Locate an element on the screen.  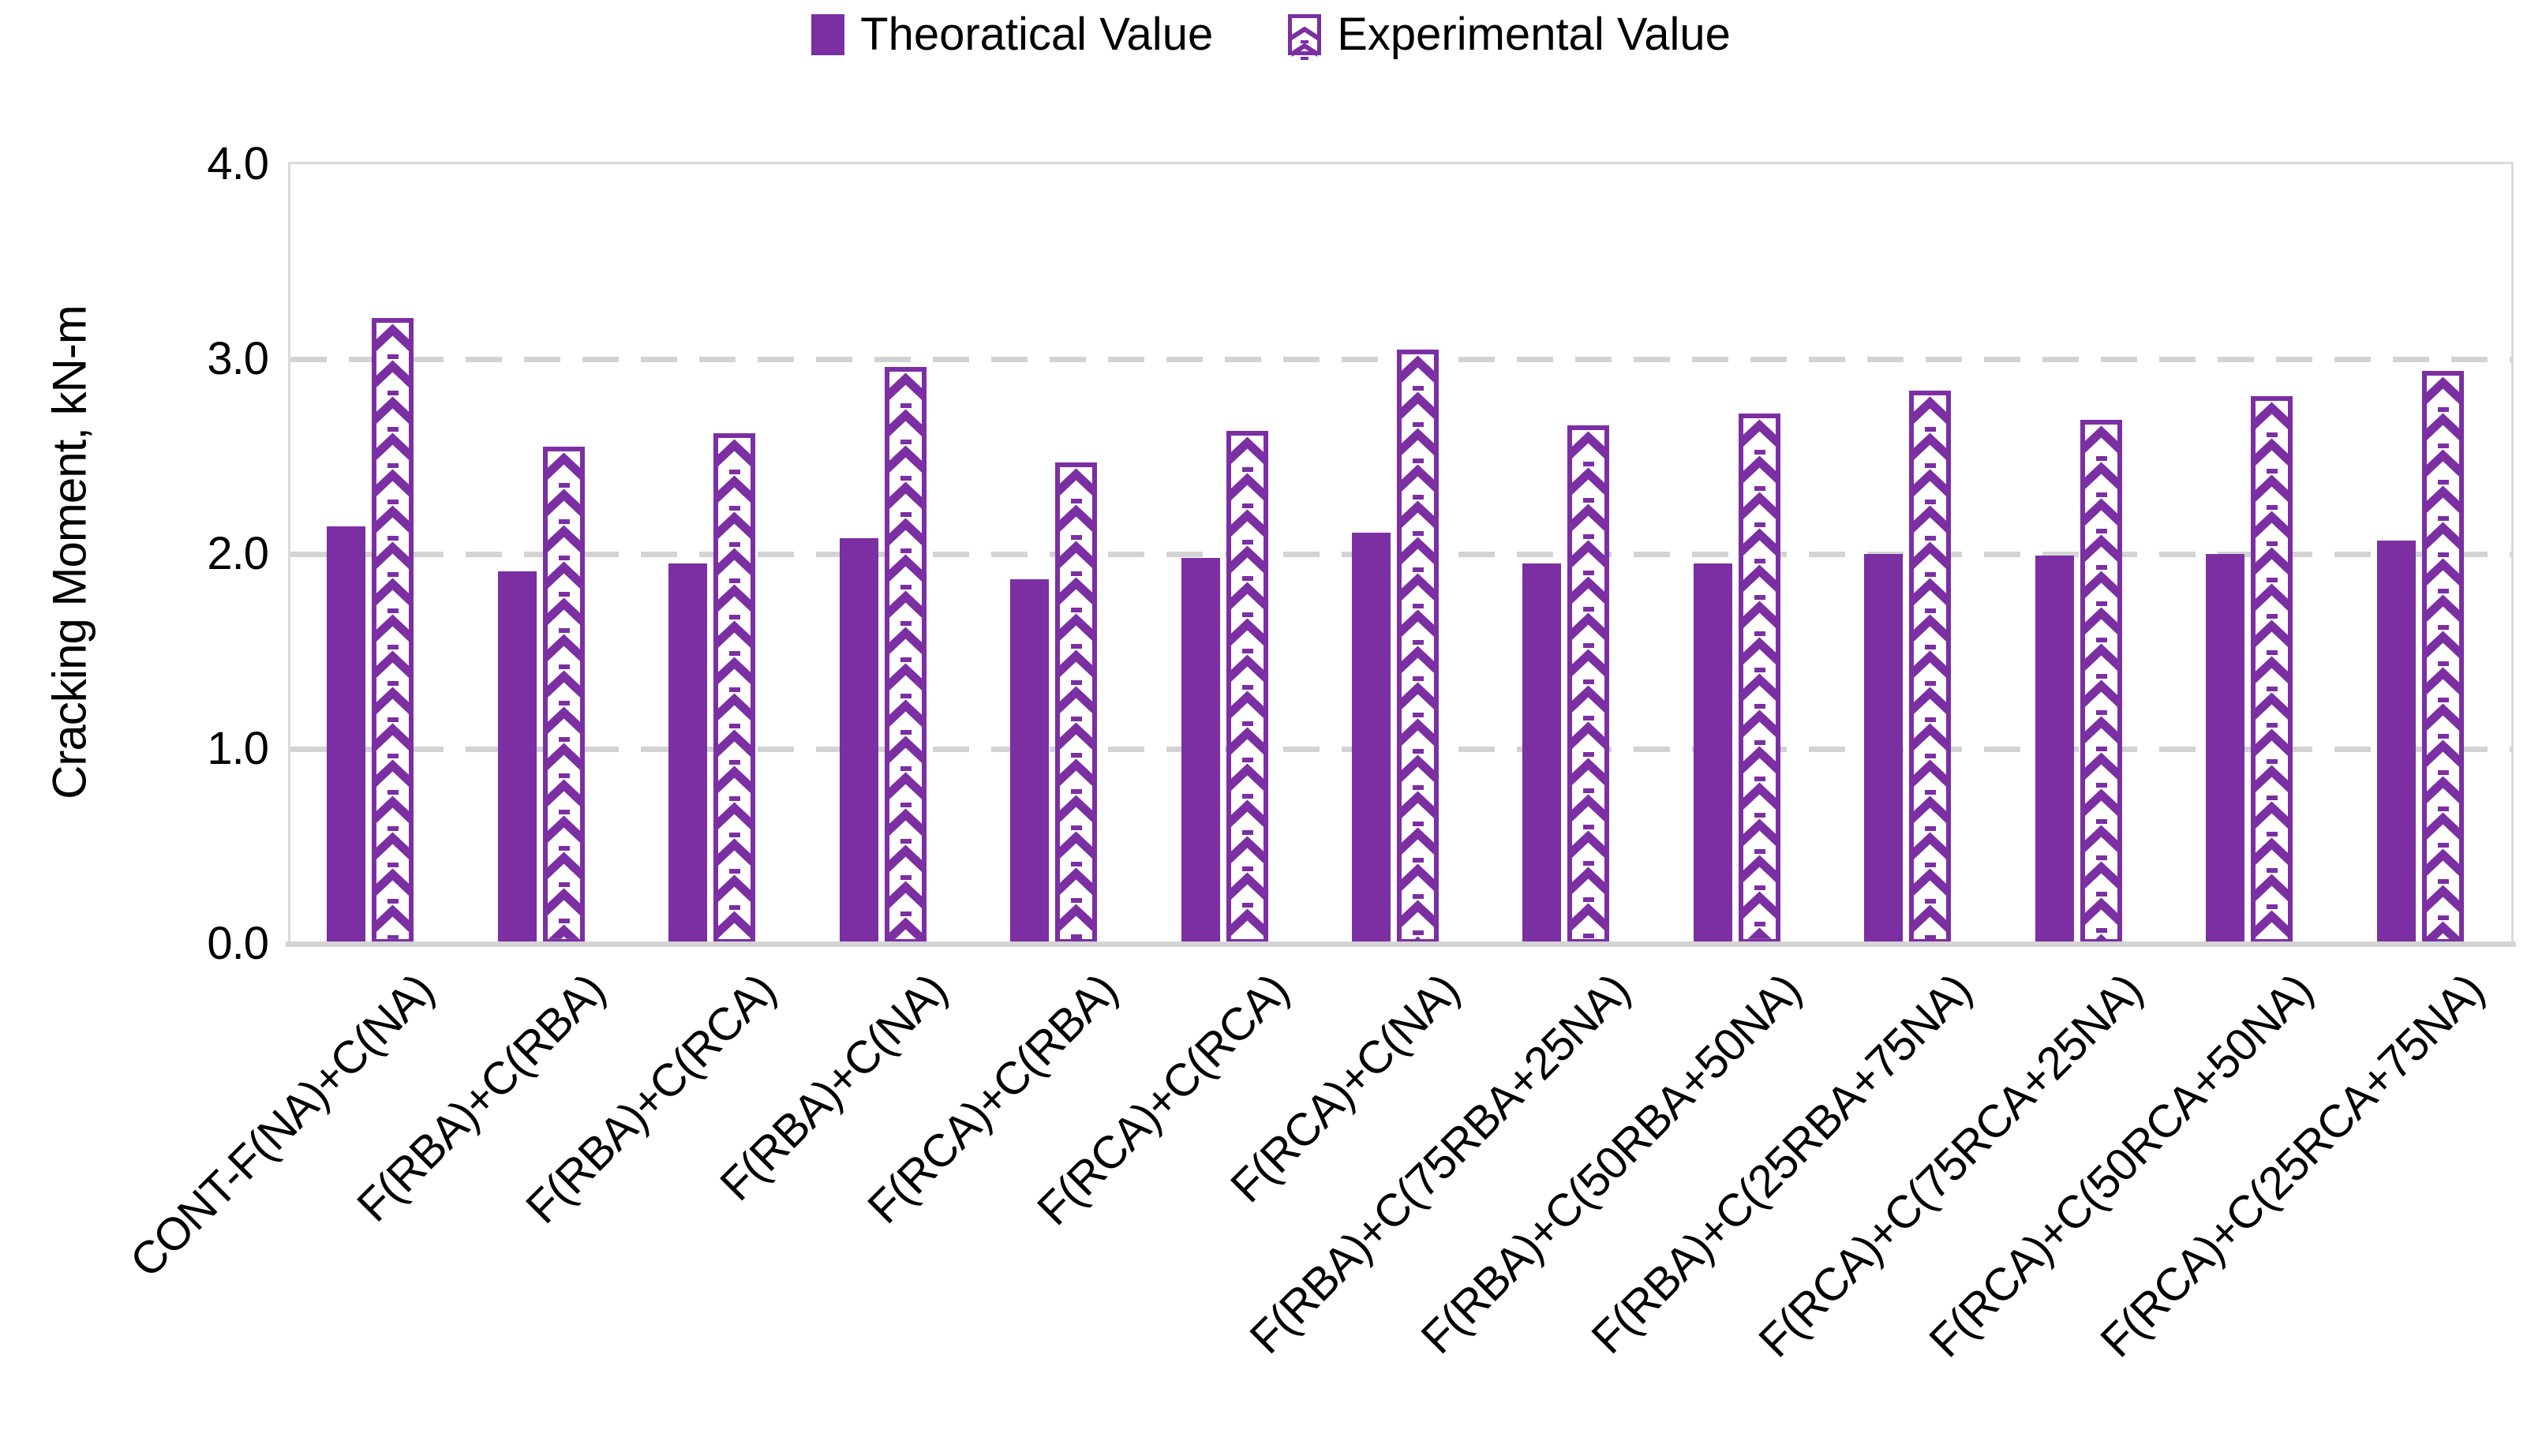
legend-label-theoretical: Theoratical Value is located at coordinates (1037, 34).